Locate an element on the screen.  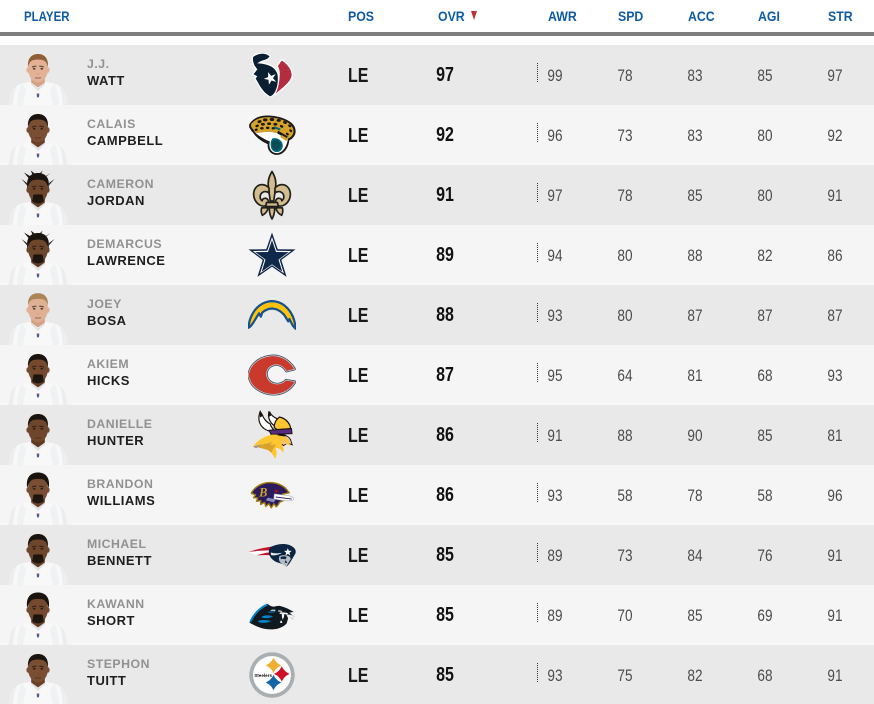
svg-text: Steelers is located at coordinates (263, 675).